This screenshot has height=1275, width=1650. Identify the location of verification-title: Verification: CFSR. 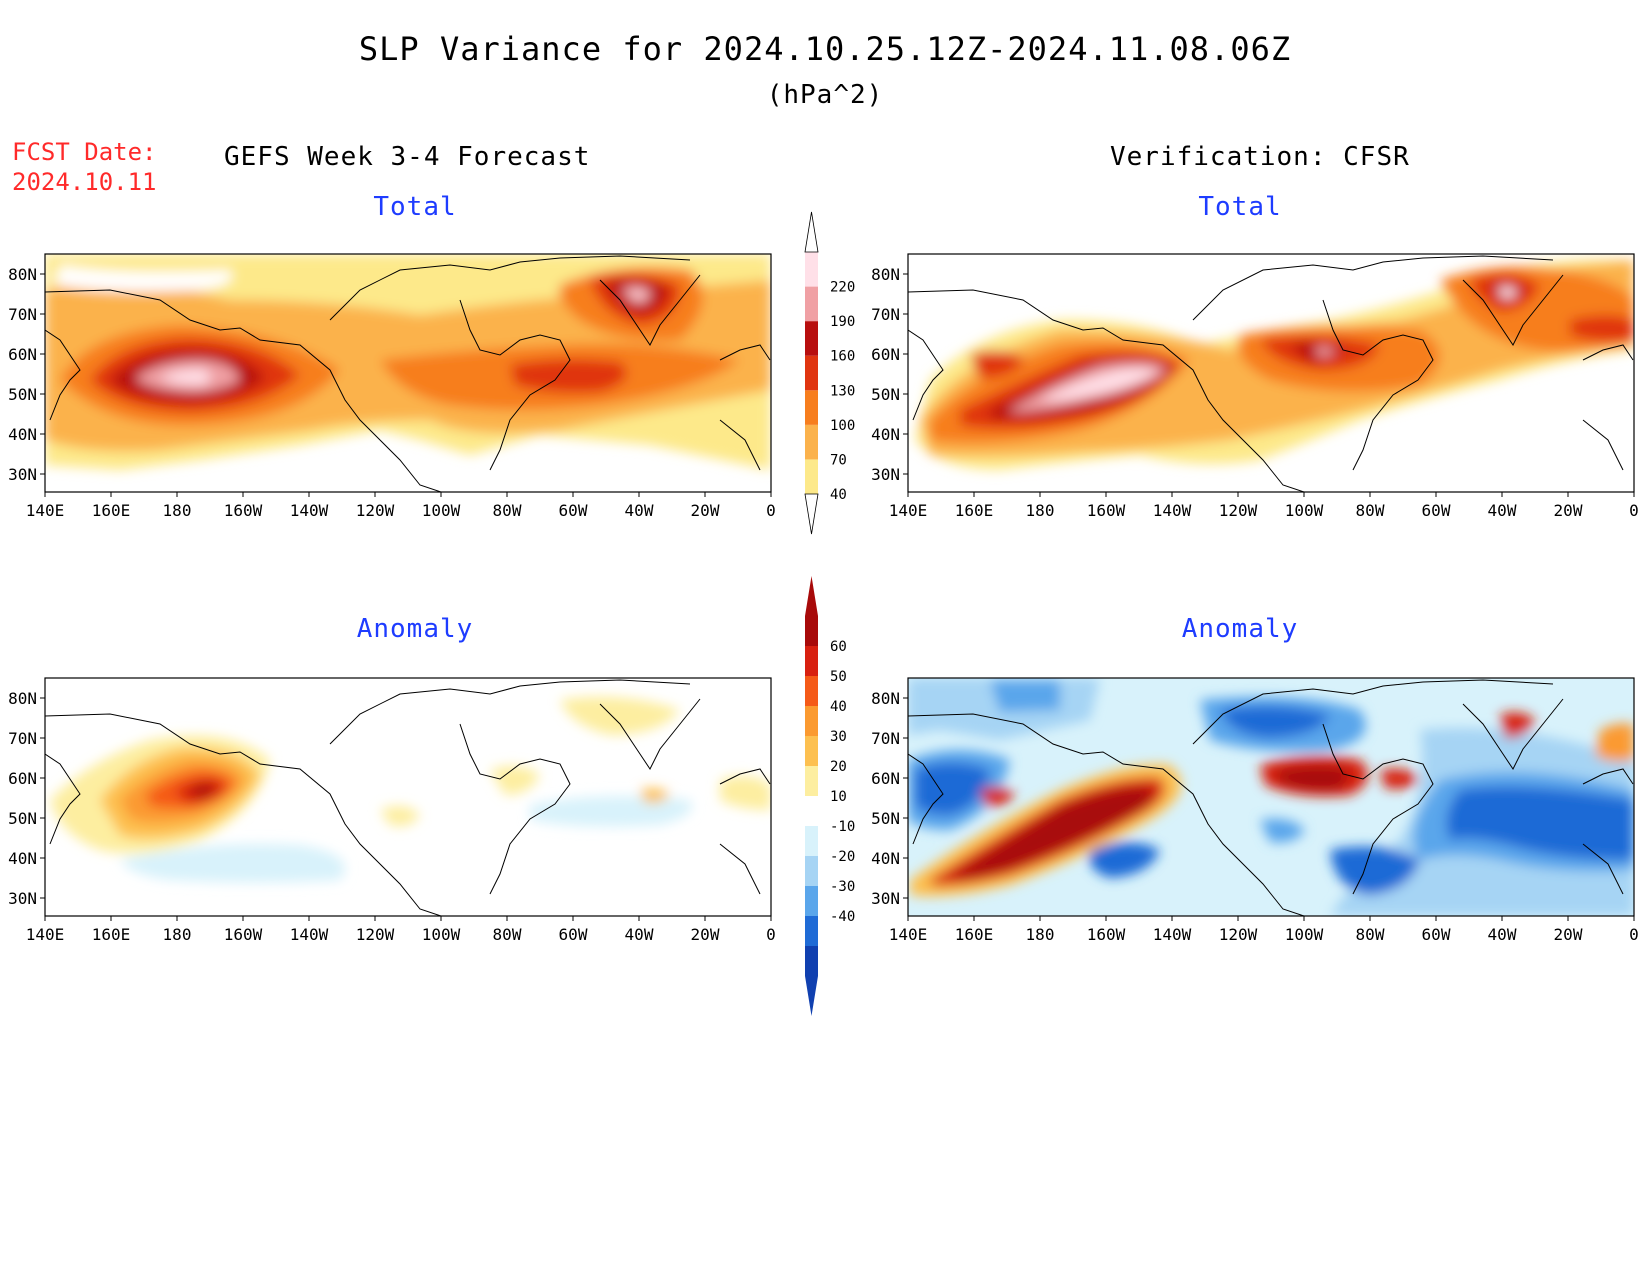
(1260, 157).